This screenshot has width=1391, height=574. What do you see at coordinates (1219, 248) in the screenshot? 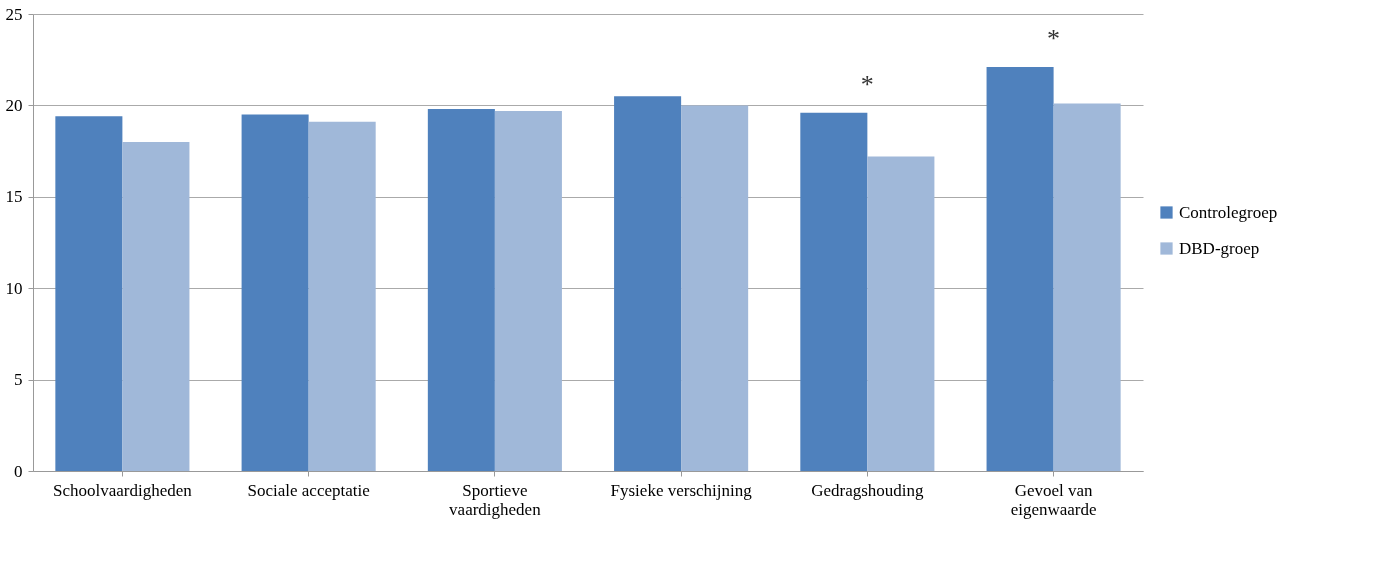
I see `legend-label: DBD-groep` at bounding box center [1219, 248].